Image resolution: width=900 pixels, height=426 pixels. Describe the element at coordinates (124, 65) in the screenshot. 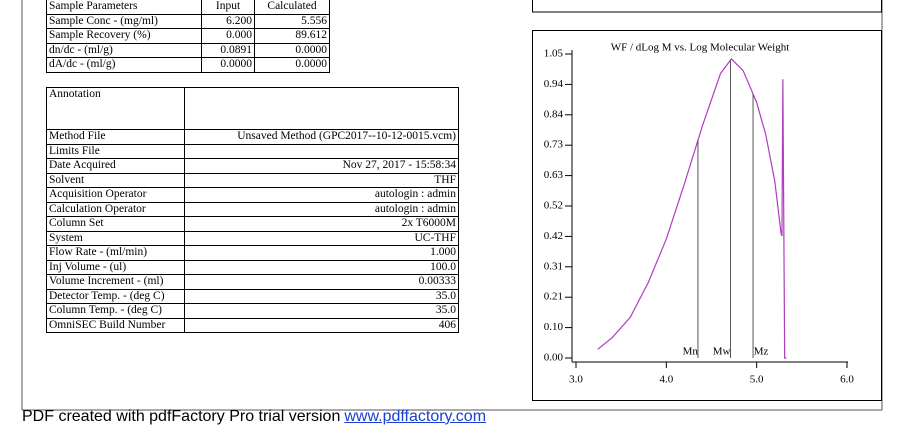

I see `table-cell: dA/dc - (ml/g)` at that location.